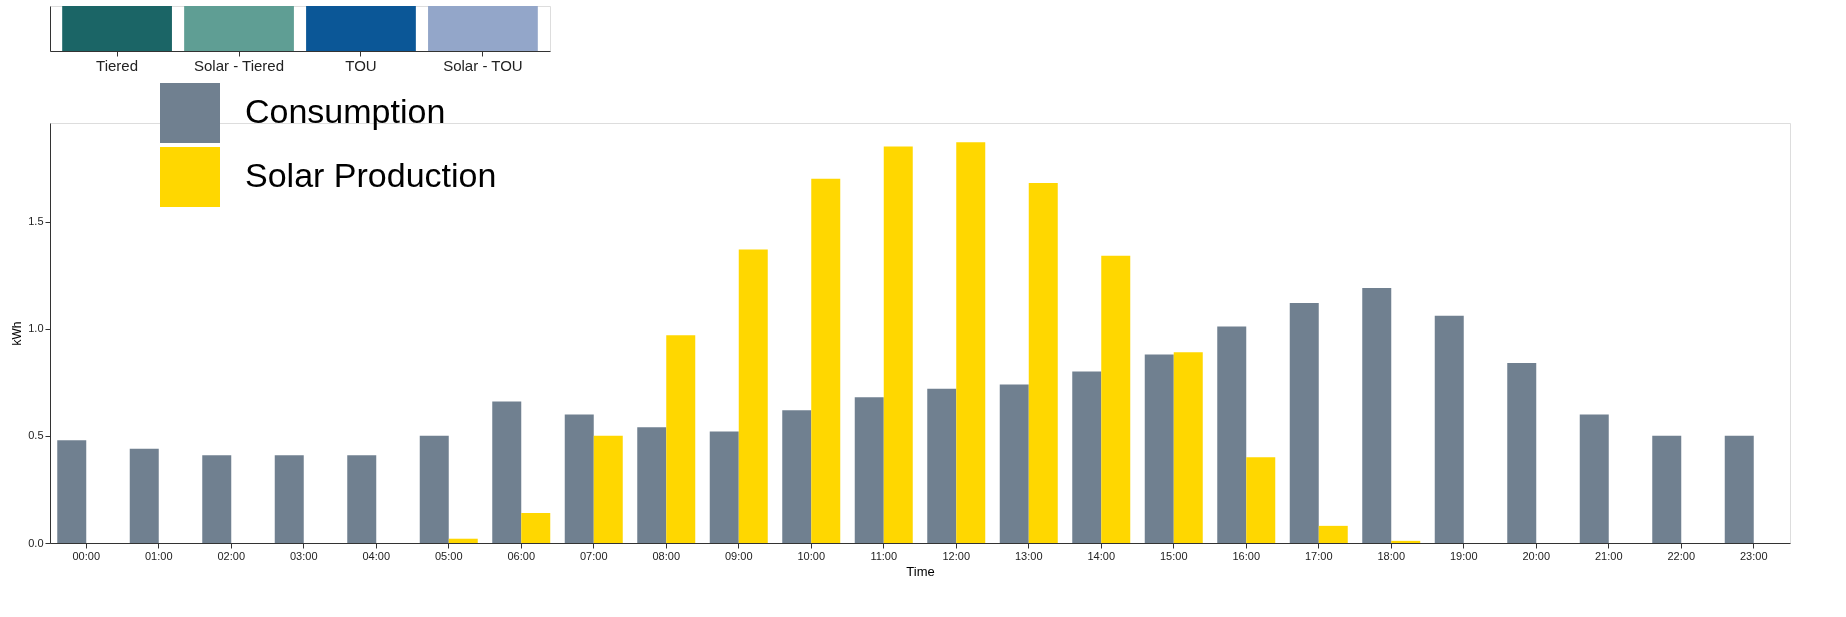 This screenshot has width=1846, height=617. I want to click on x-tick-label: 15:00, so click(1173, 555).